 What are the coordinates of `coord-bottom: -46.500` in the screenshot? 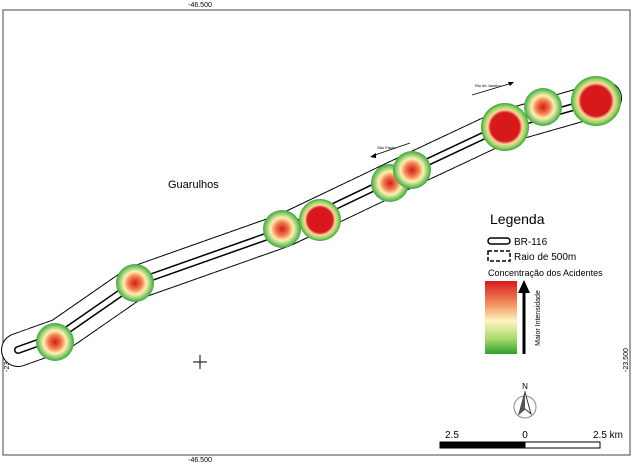 It's located at (200, 460).